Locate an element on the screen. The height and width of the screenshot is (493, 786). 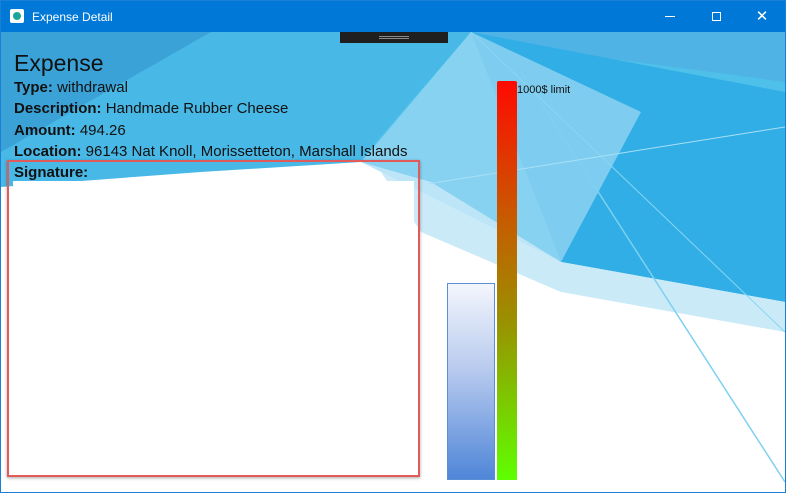
limit-gradient-bar is located at coordinates (507, 280).